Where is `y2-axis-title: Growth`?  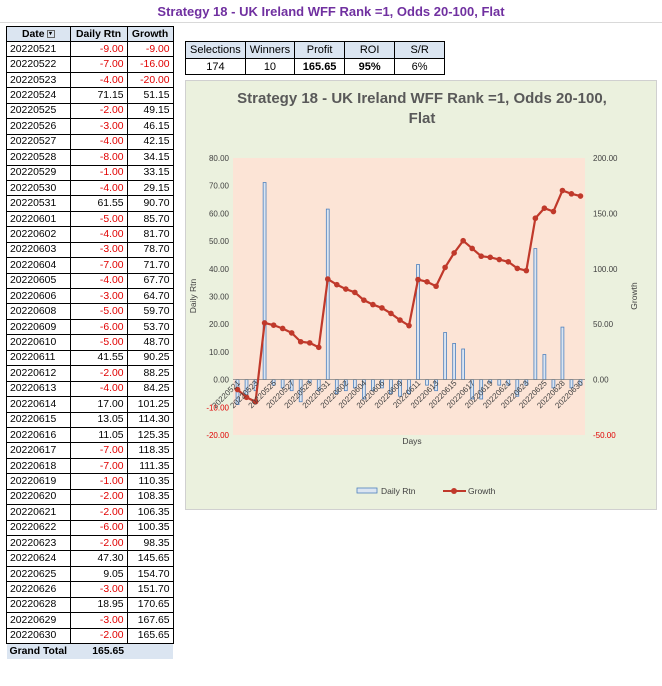
y2-axis-title: Growth is located at coordinates (634, 296).